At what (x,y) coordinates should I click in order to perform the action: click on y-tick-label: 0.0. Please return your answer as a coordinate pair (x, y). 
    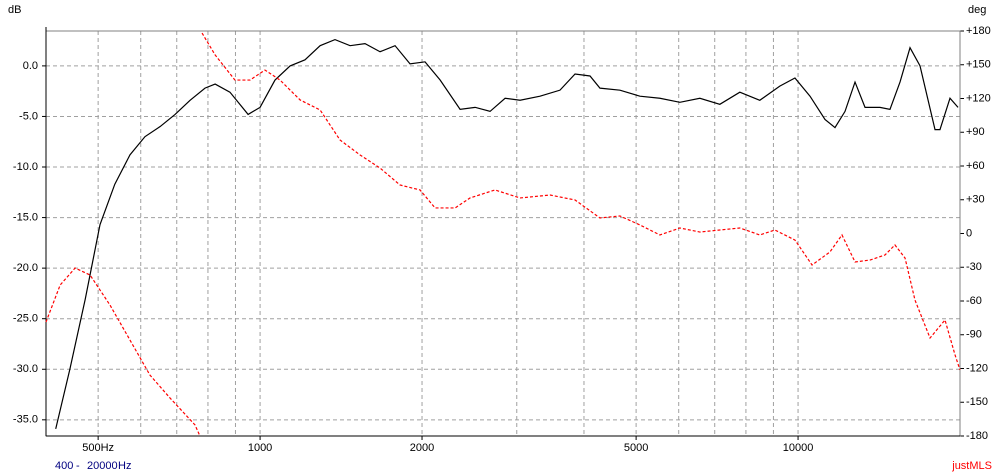
    Looking at the image, I should click on (30, 66).